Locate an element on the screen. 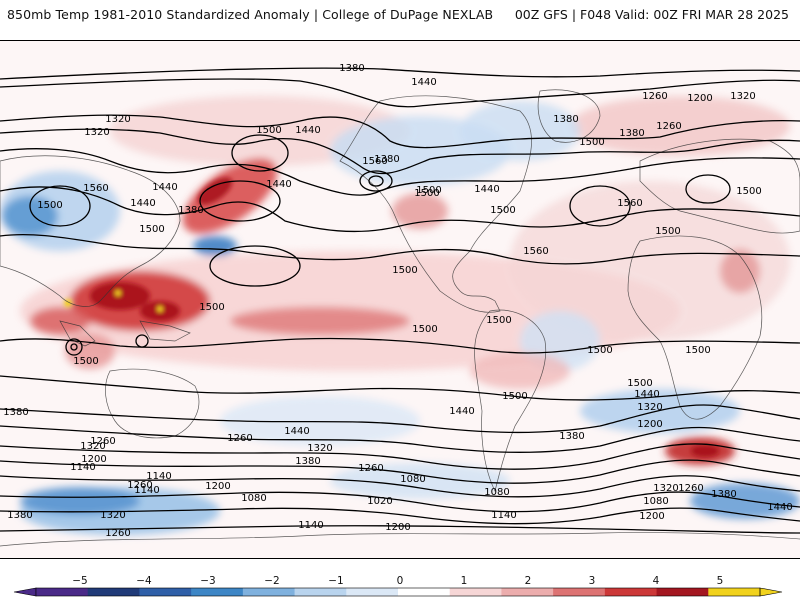  colorbar-tick-label: −5 is located at coordinates (79, 581).